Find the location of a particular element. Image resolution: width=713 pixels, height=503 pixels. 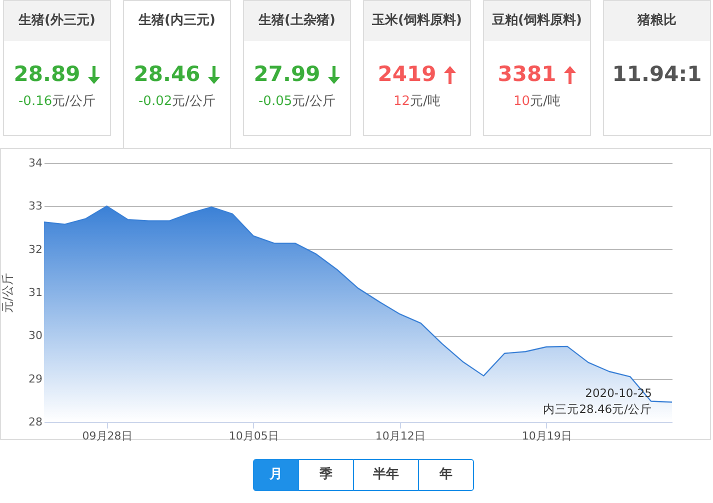

text: -0.02元/公斤 is located at coordinates (177, 101).